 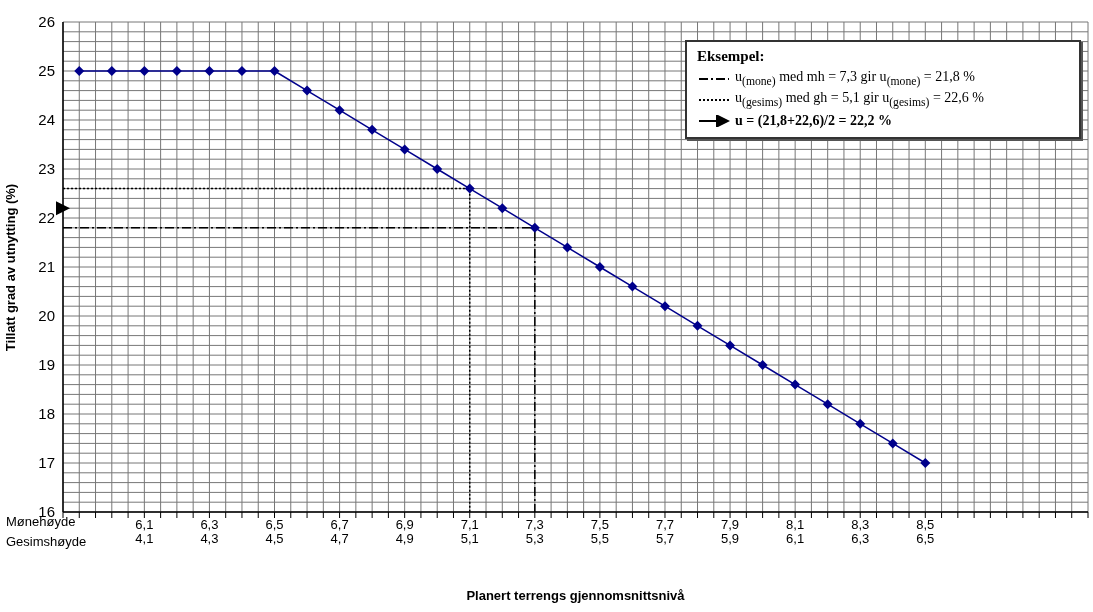 What do you see at coordinates (534, 539) in the screenshot?
I see `x2-tick-label: 5,3` at bounding box center [534, 539].